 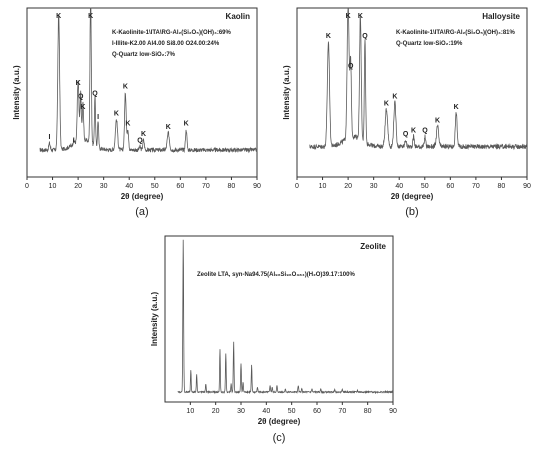 What do you see at coordinates (141, 212) in the screenshot?
I see `panel-caption: (a)` at bounding box center [141, 212].